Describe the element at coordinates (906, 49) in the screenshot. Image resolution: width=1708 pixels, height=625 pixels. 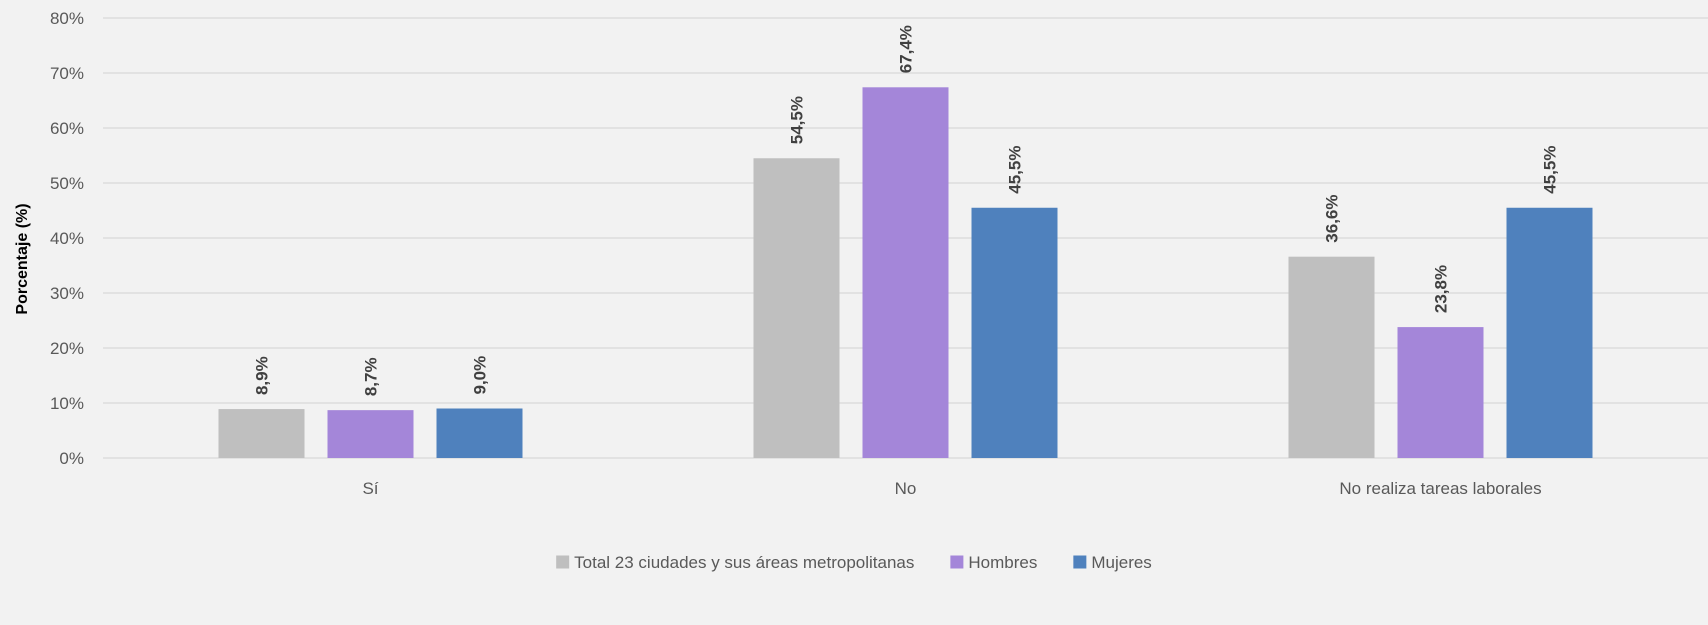
I see `data-label: 67,4%` at that location.